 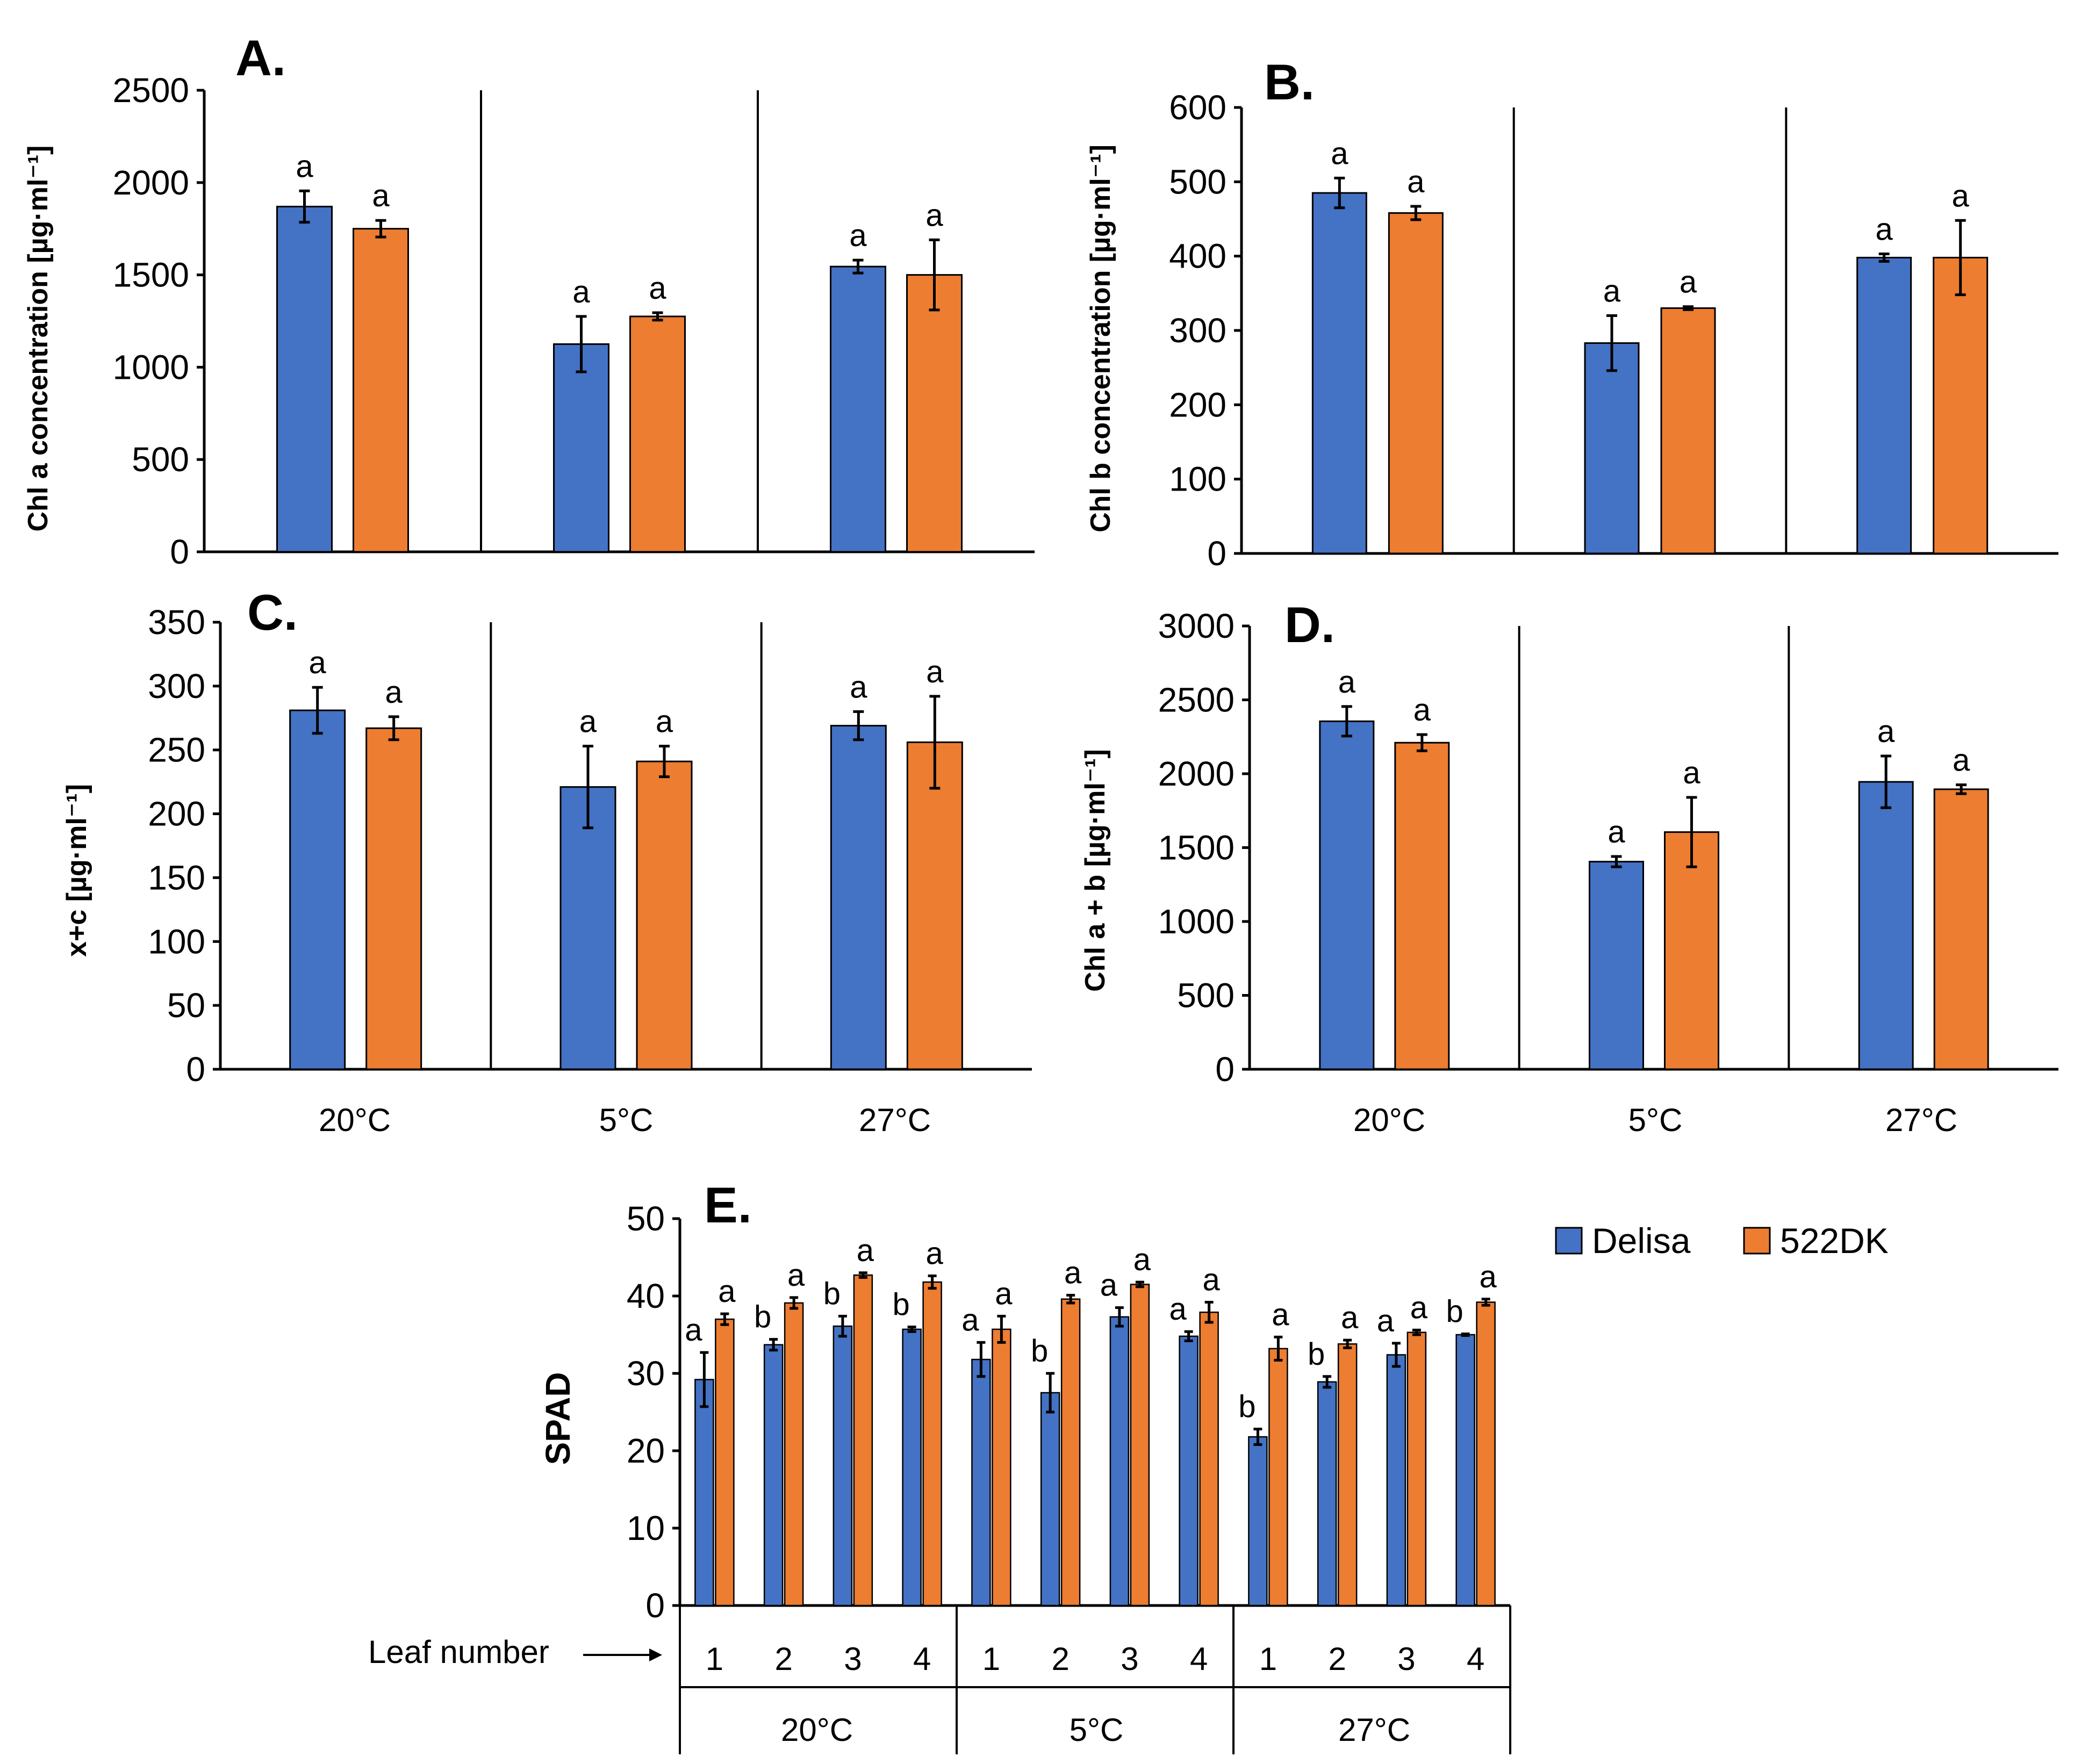 I want to click on panel-c-y-tick-label: 50, so click(x=186, y=1005).